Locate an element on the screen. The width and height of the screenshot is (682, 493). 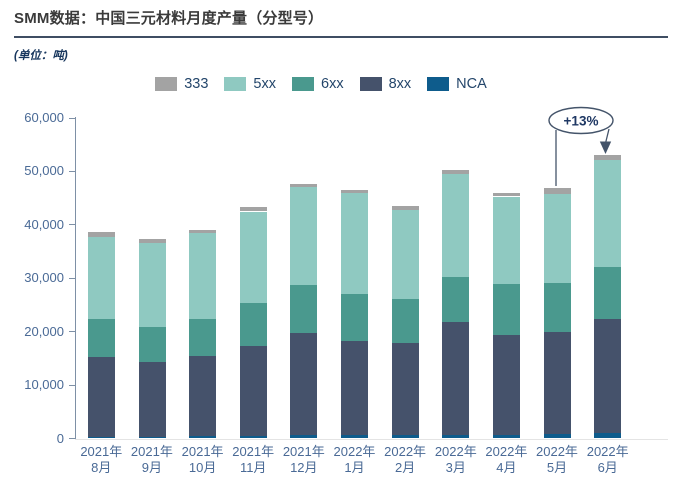
x-axis-label: 2021年 11月 is located at coordinates (253, 460).